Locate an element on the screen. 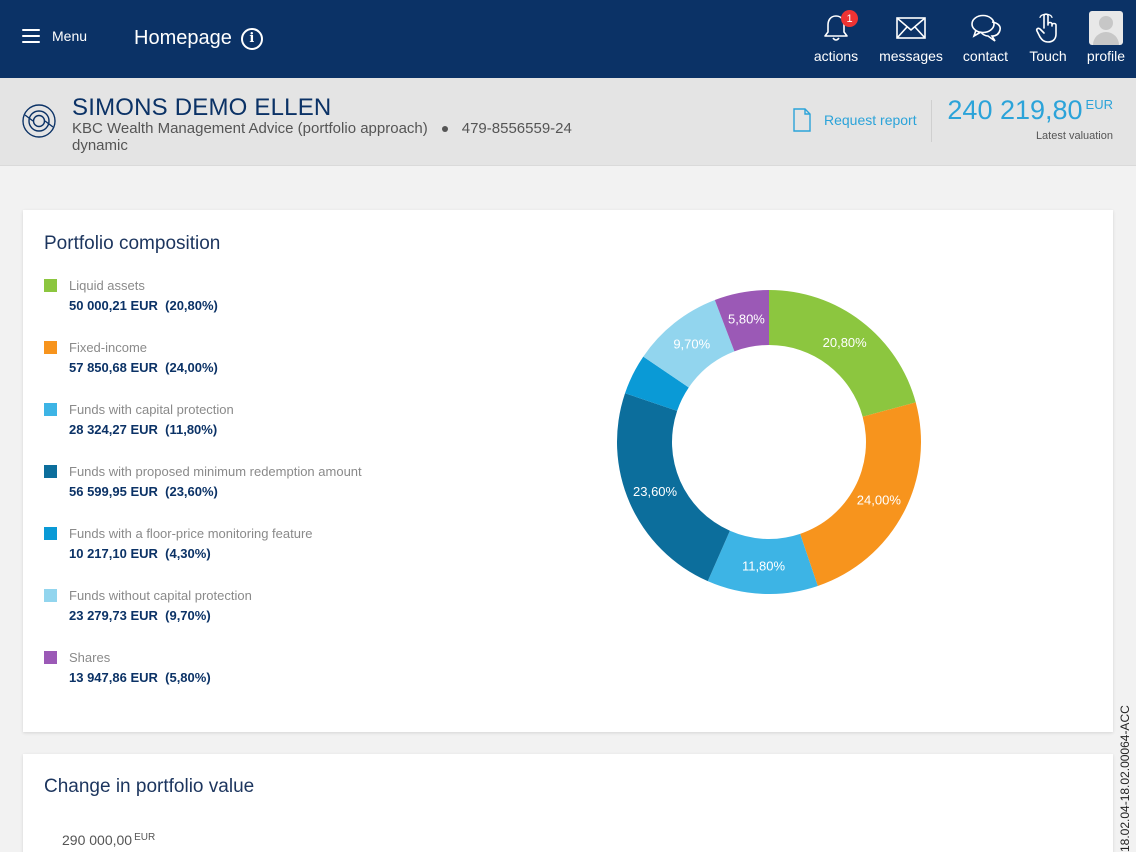 This screenshot has width=1136, height=852. donut-slice-label: 11,80% is located at coordinates (764, 565).